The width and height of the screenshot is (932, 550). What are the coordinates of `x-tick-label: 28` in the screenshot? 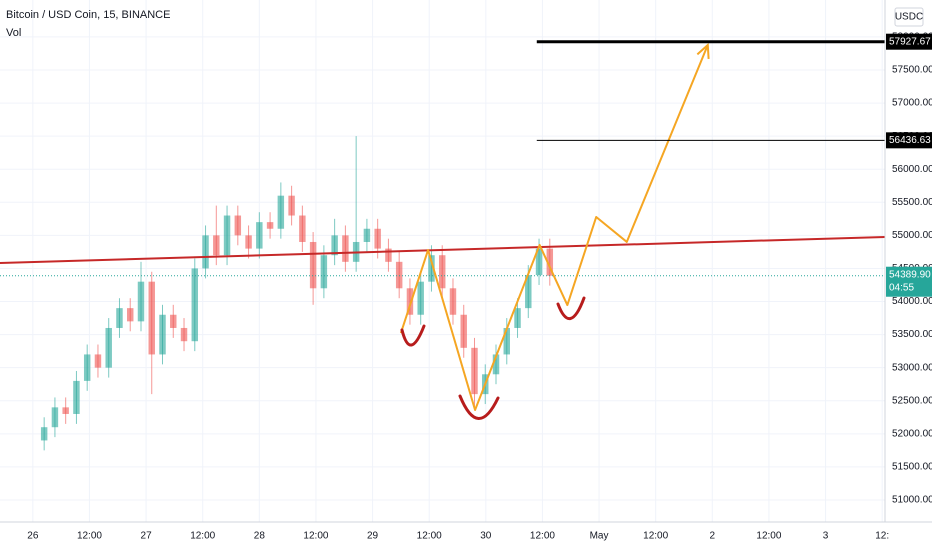 It's located at (260, 536).